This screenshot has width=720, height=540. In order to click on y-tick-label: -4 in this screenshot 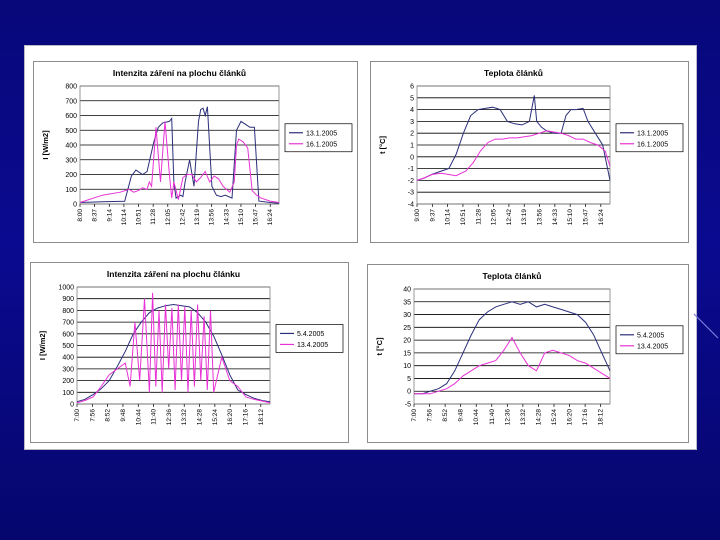, I will do `click(411, 205)`.